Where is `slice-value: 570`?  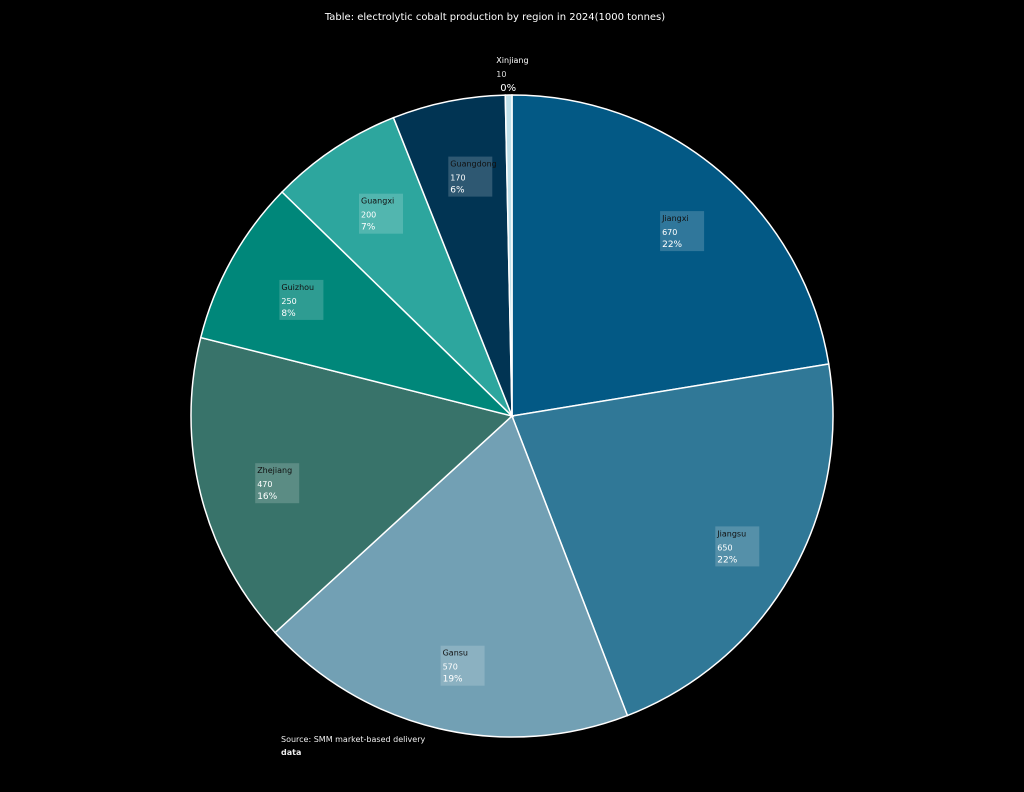 slice-value: 570 is located at coordinates (450, 667).